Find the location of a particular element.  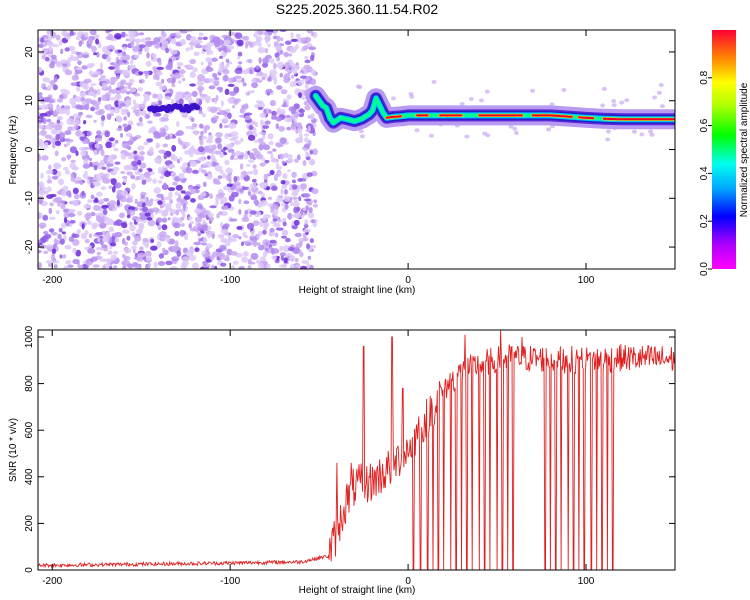

spectrogram-xtick-label: 0 is located at coordinates (408, 280).